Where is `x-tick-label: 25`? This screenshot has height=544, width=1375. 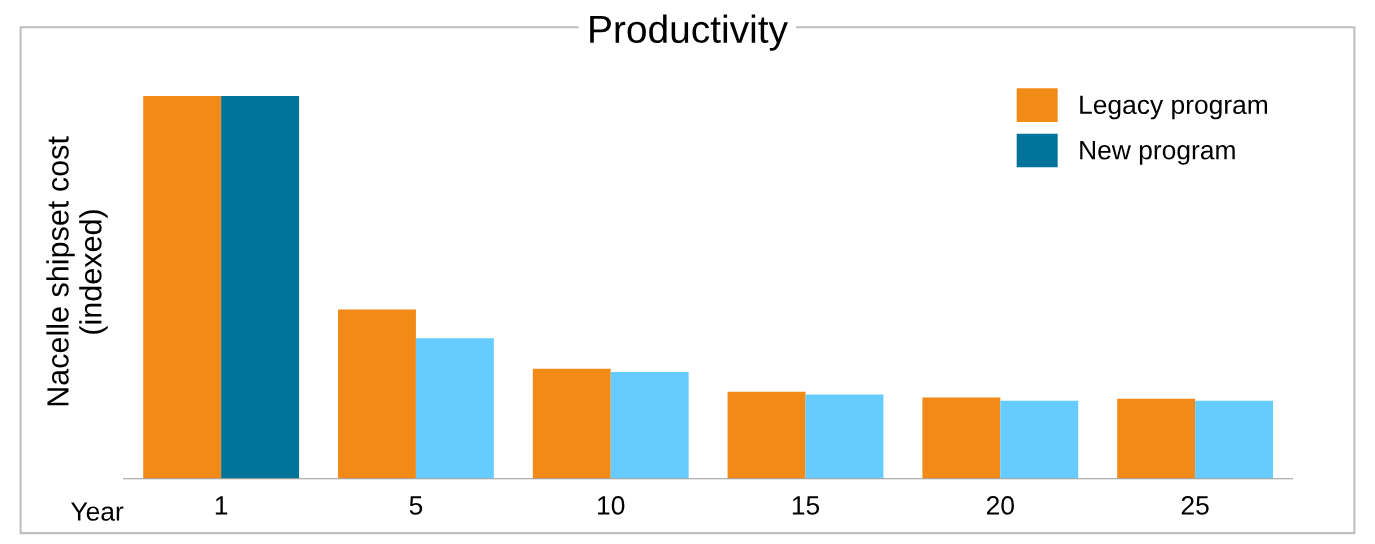
x-tick-label: 25 is located at coordinates (1195, 505).